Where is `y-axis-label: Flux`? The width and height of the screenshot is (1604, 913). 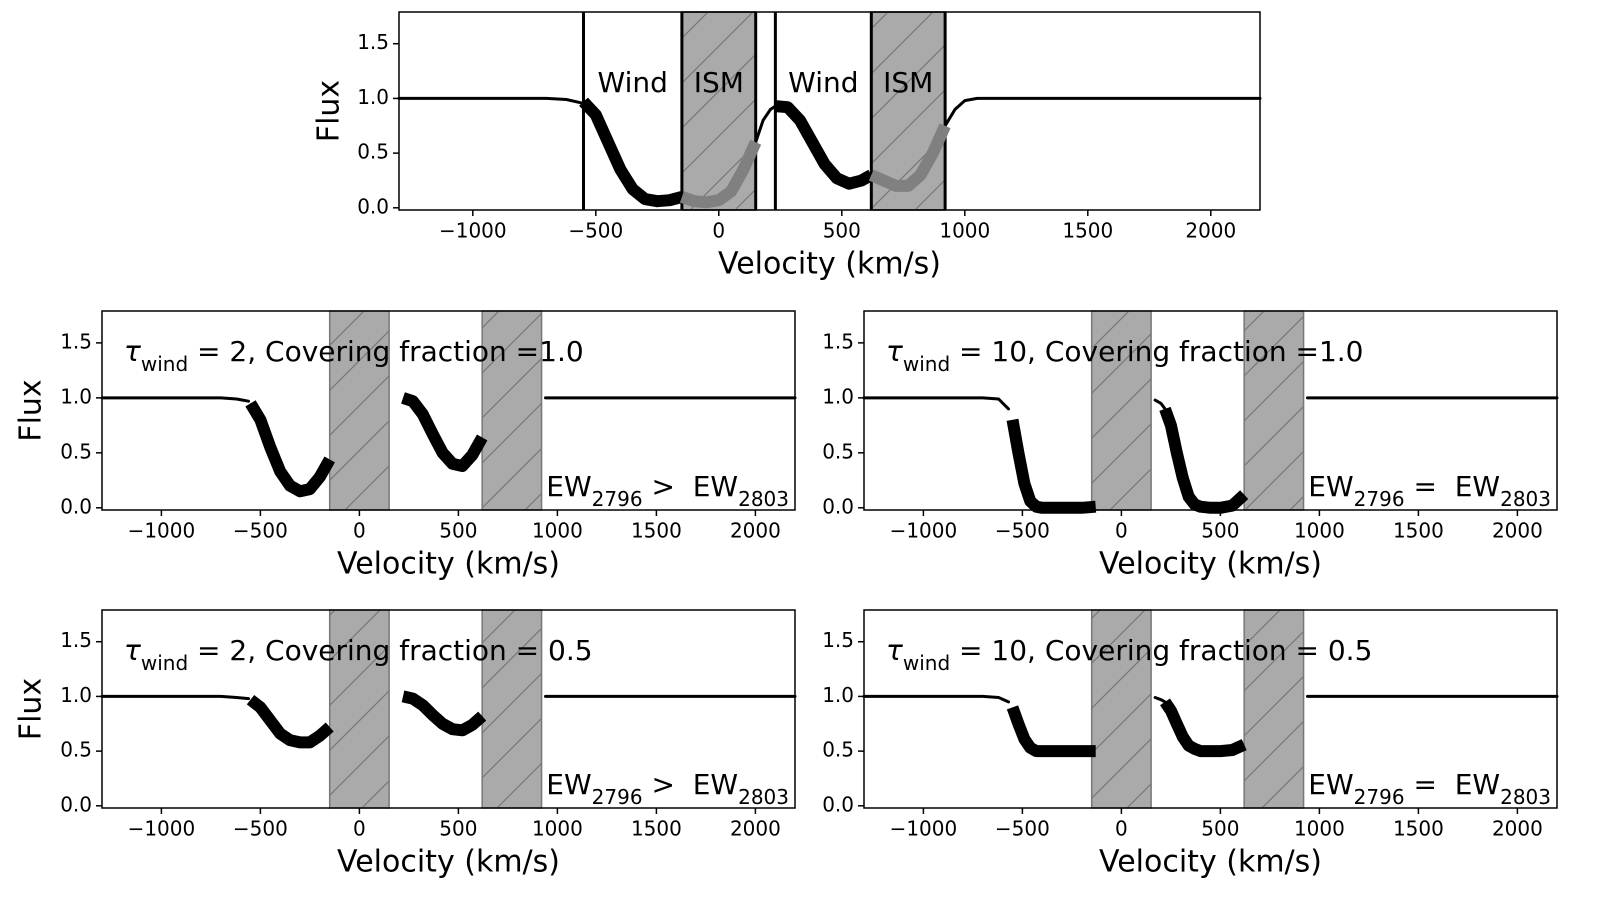 y-axis-label: Flux is located at coordinates (31, 709).